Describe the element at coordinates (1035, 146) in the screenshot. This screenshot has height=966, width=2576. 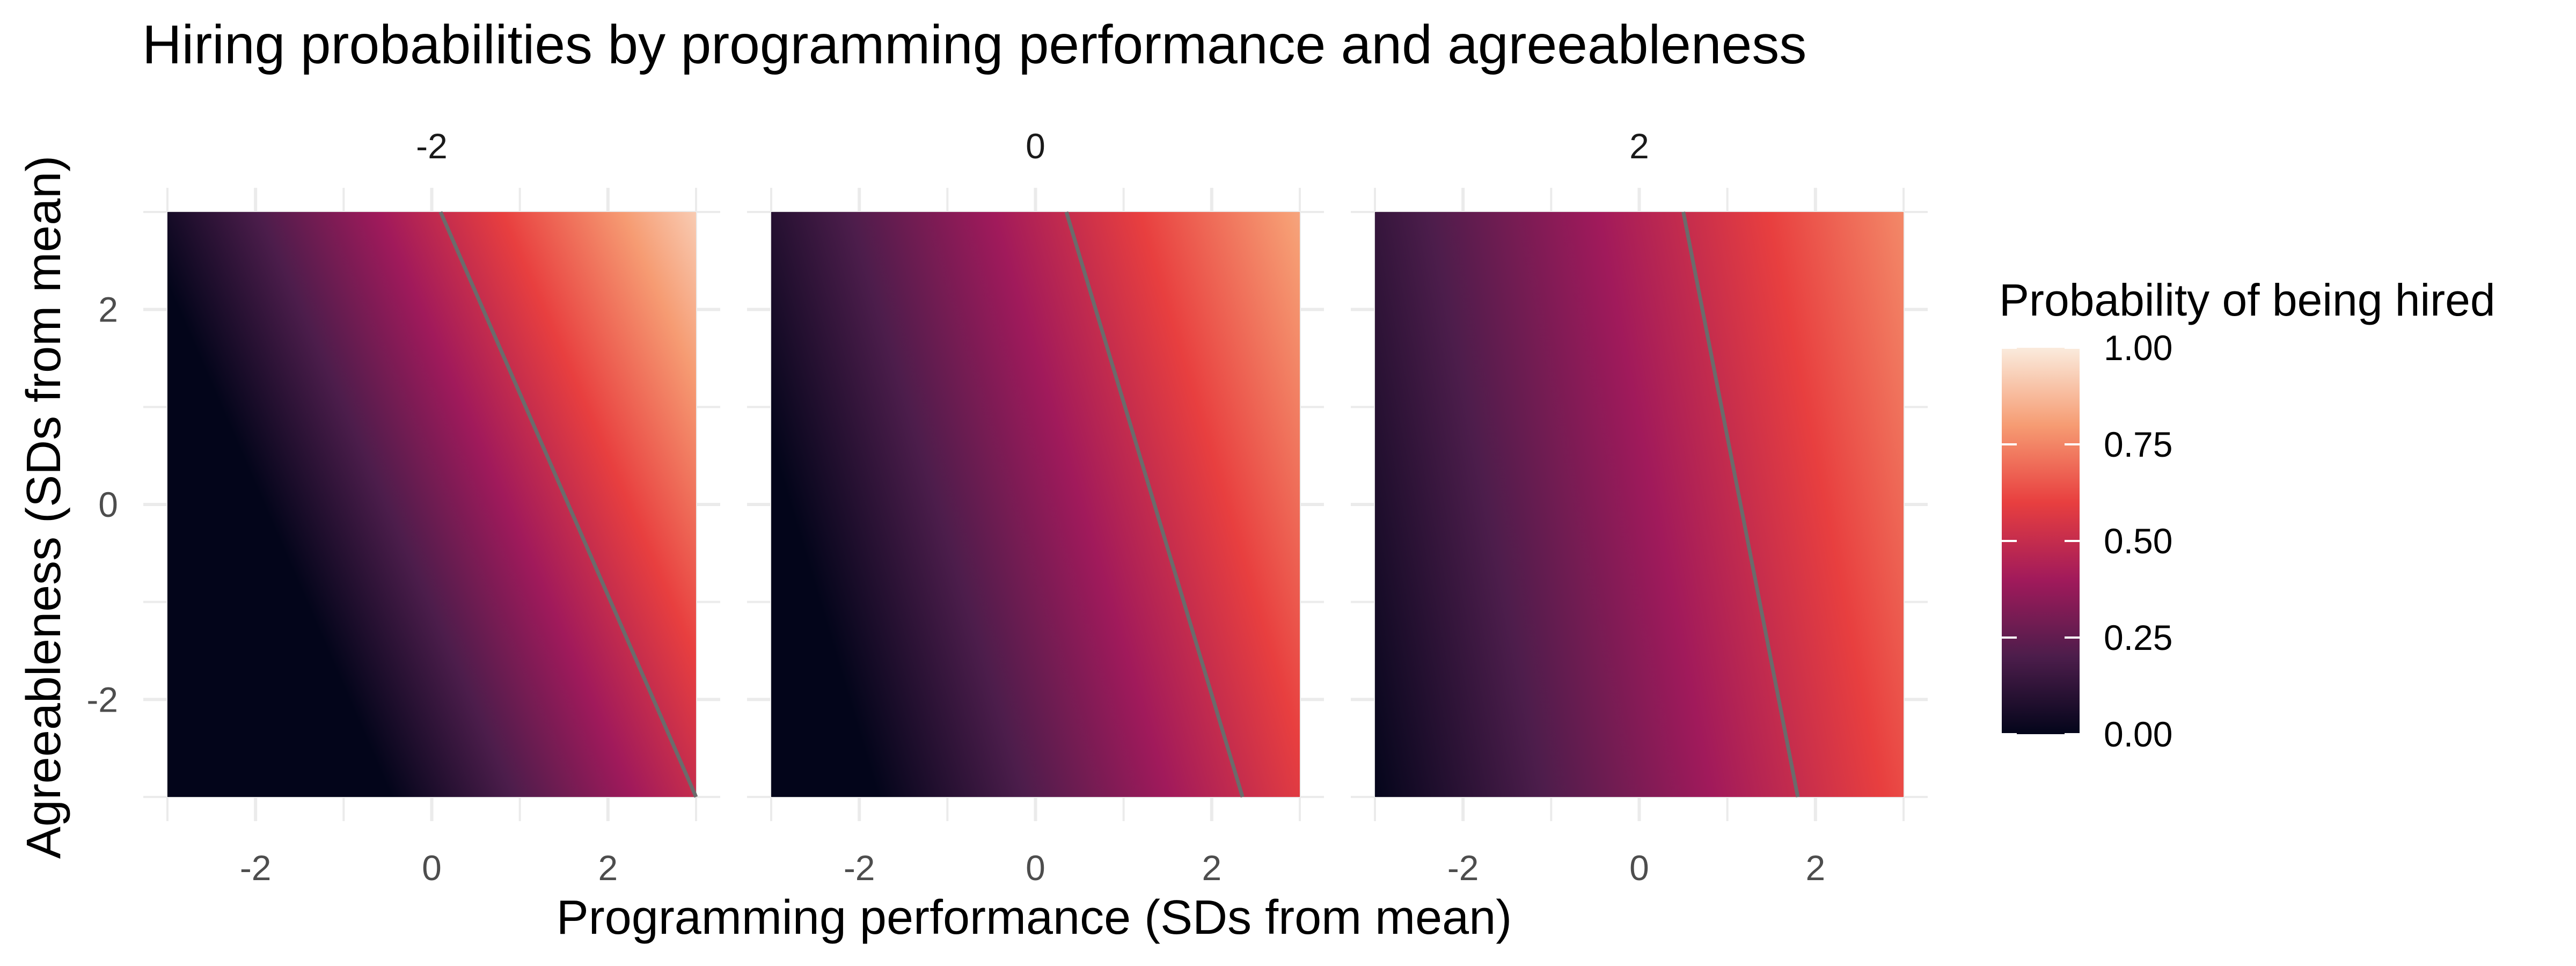
I see `facet-label: 0` at that location.